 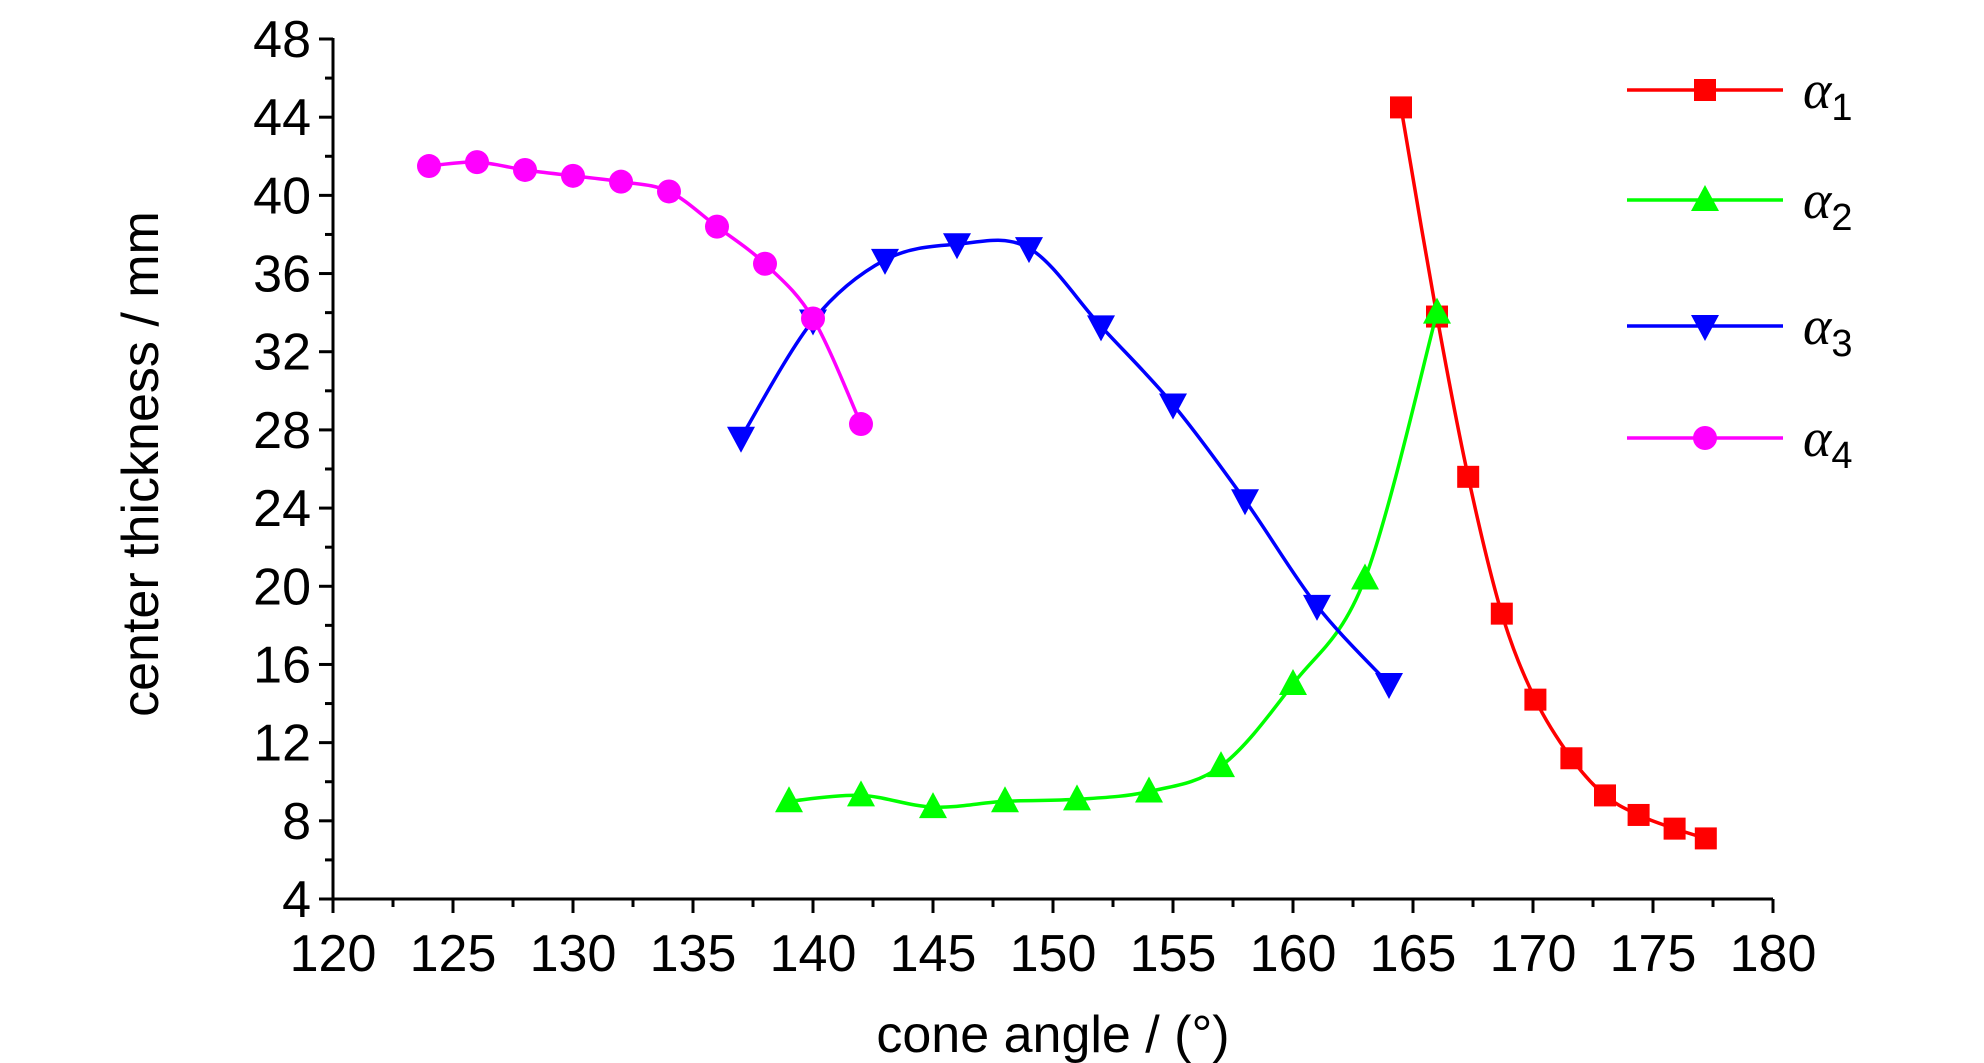 What do you see at coordinates (1773, 954) in the screenshot?
I see `x-tick-label: 180` at bounding box center [1773, 954].